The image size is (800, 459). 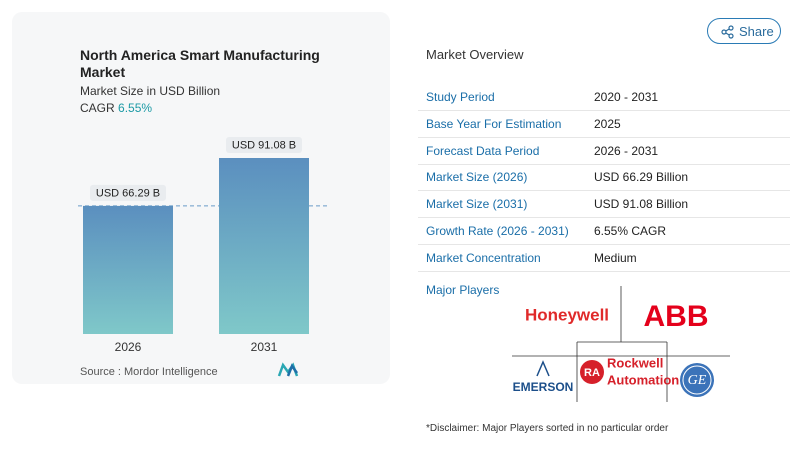 What do you see at coordinates (264, 347) in the screenshot?
I see `x-tick-label: 2031` at bounding box center [264, 347].